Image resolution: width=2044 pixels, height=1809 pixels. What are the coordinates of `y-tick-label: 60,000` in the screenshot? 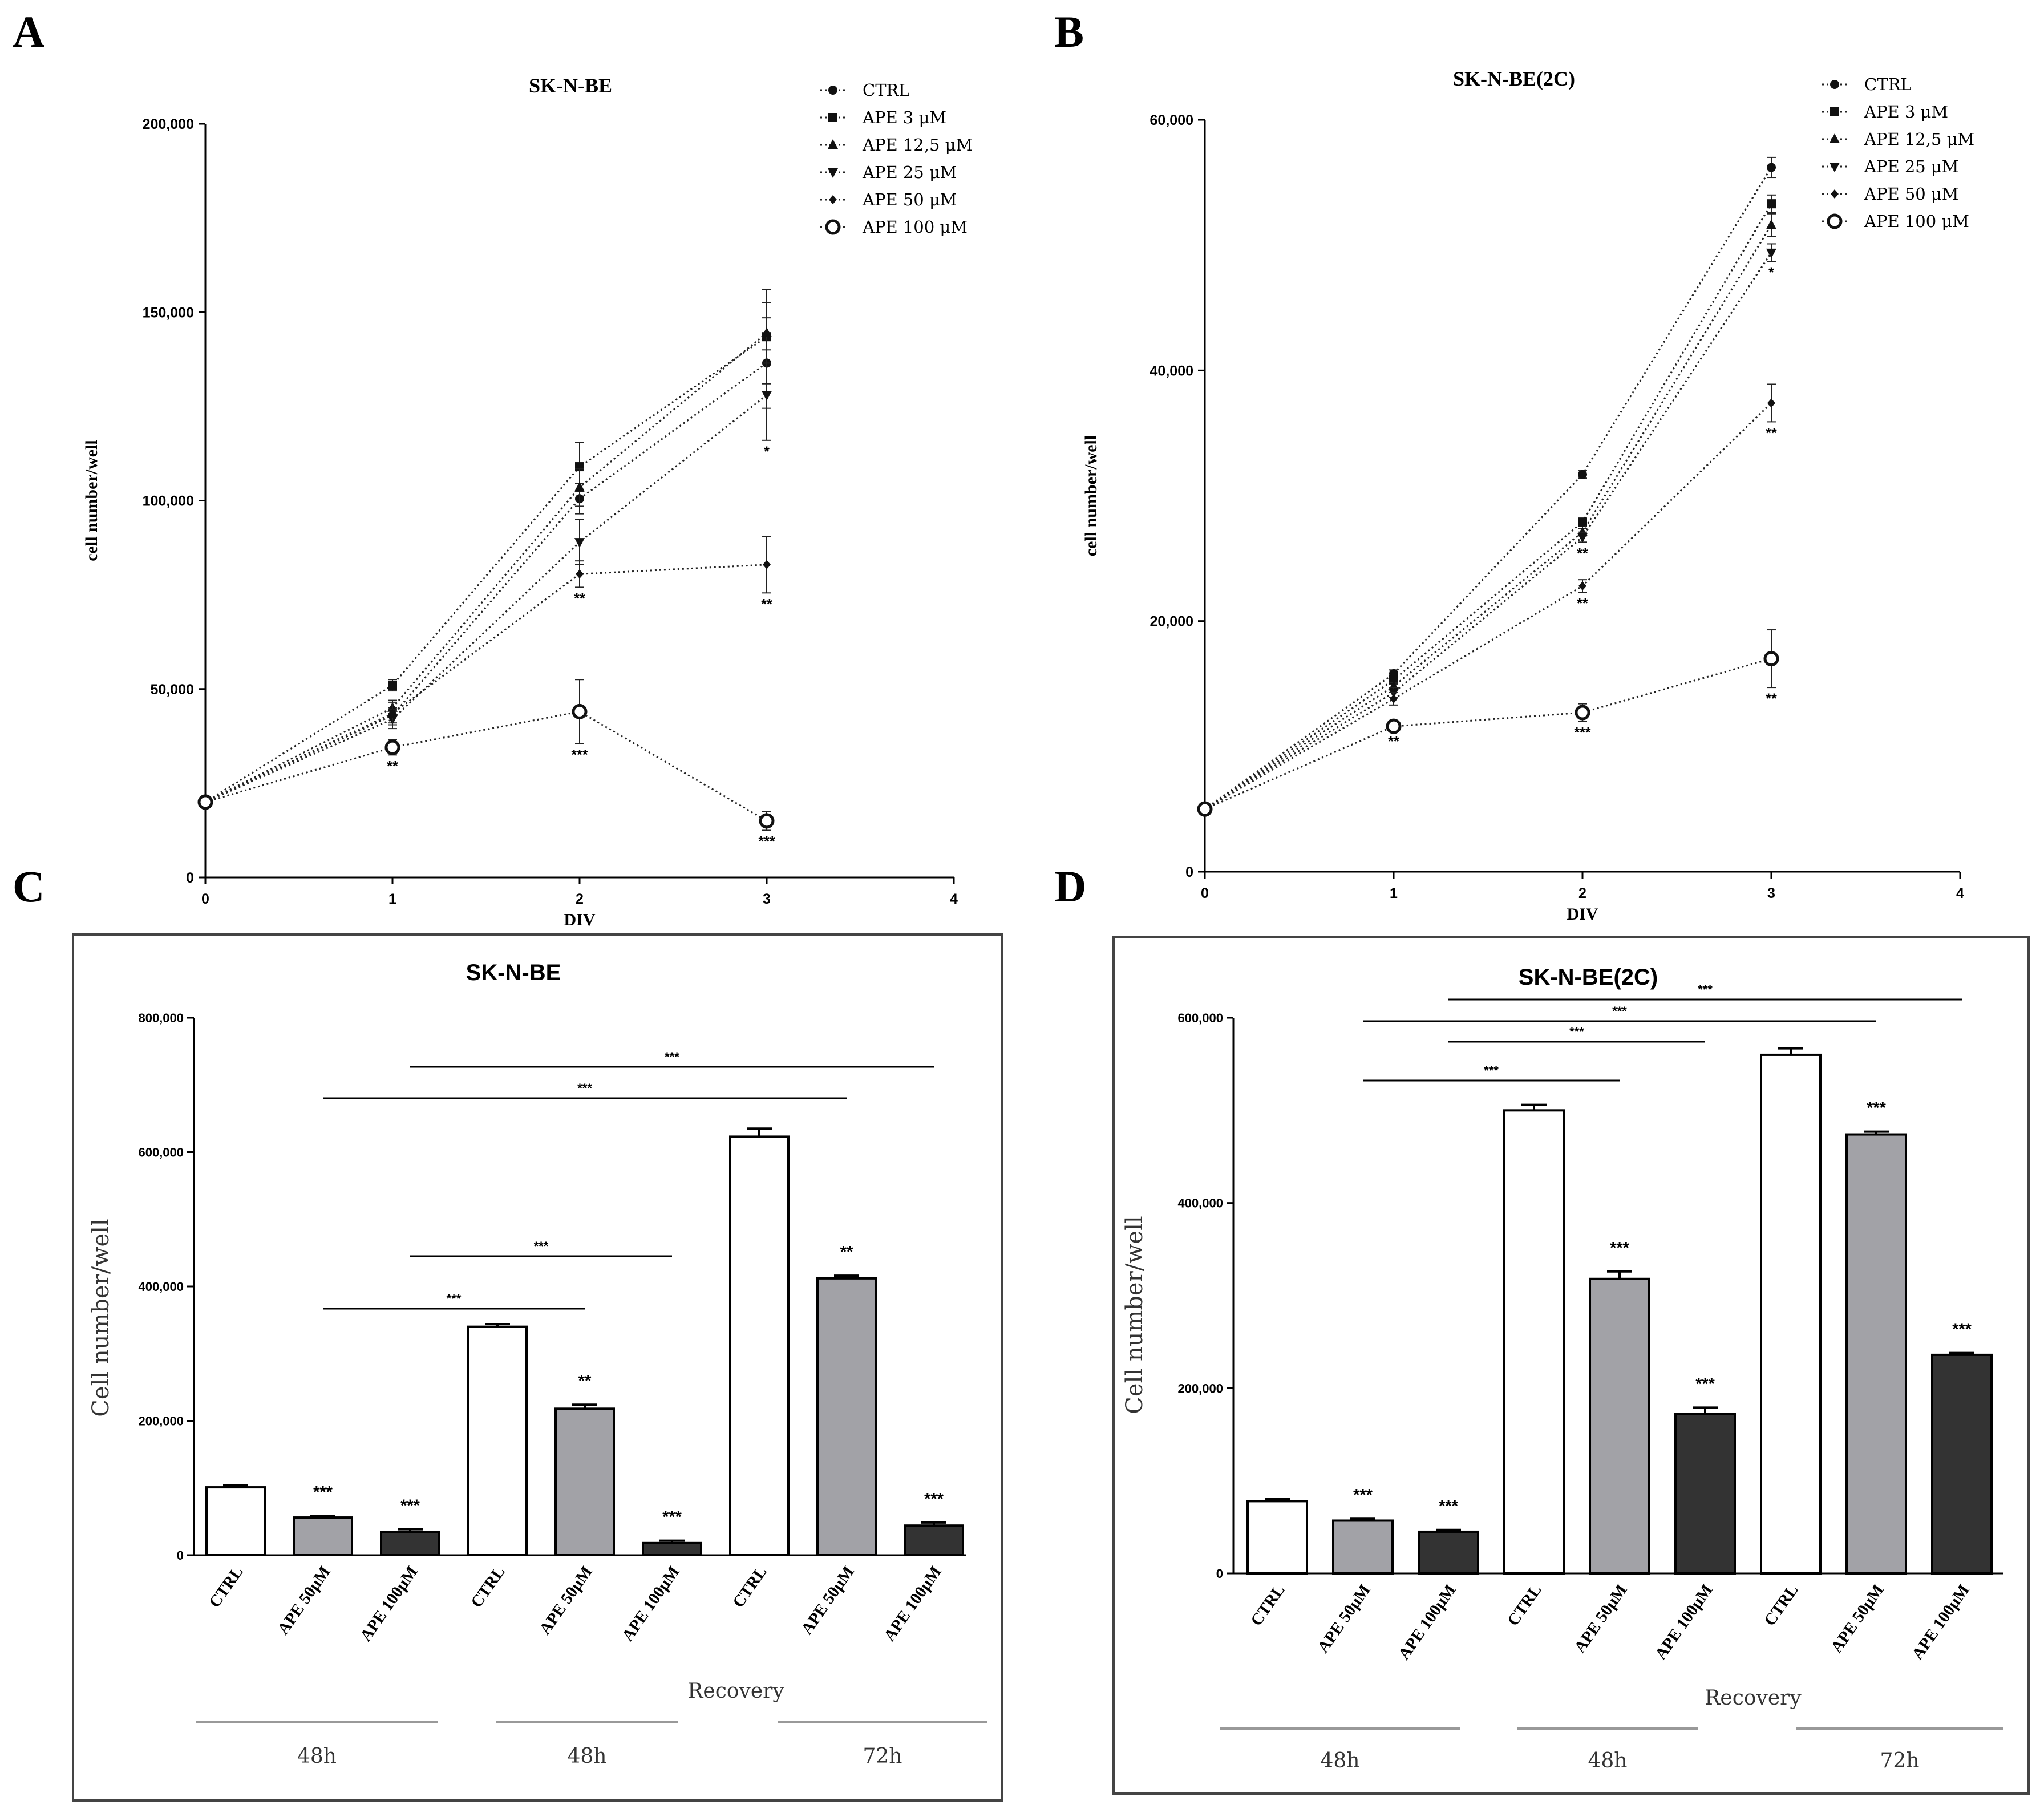 It's located at (1171, 120).